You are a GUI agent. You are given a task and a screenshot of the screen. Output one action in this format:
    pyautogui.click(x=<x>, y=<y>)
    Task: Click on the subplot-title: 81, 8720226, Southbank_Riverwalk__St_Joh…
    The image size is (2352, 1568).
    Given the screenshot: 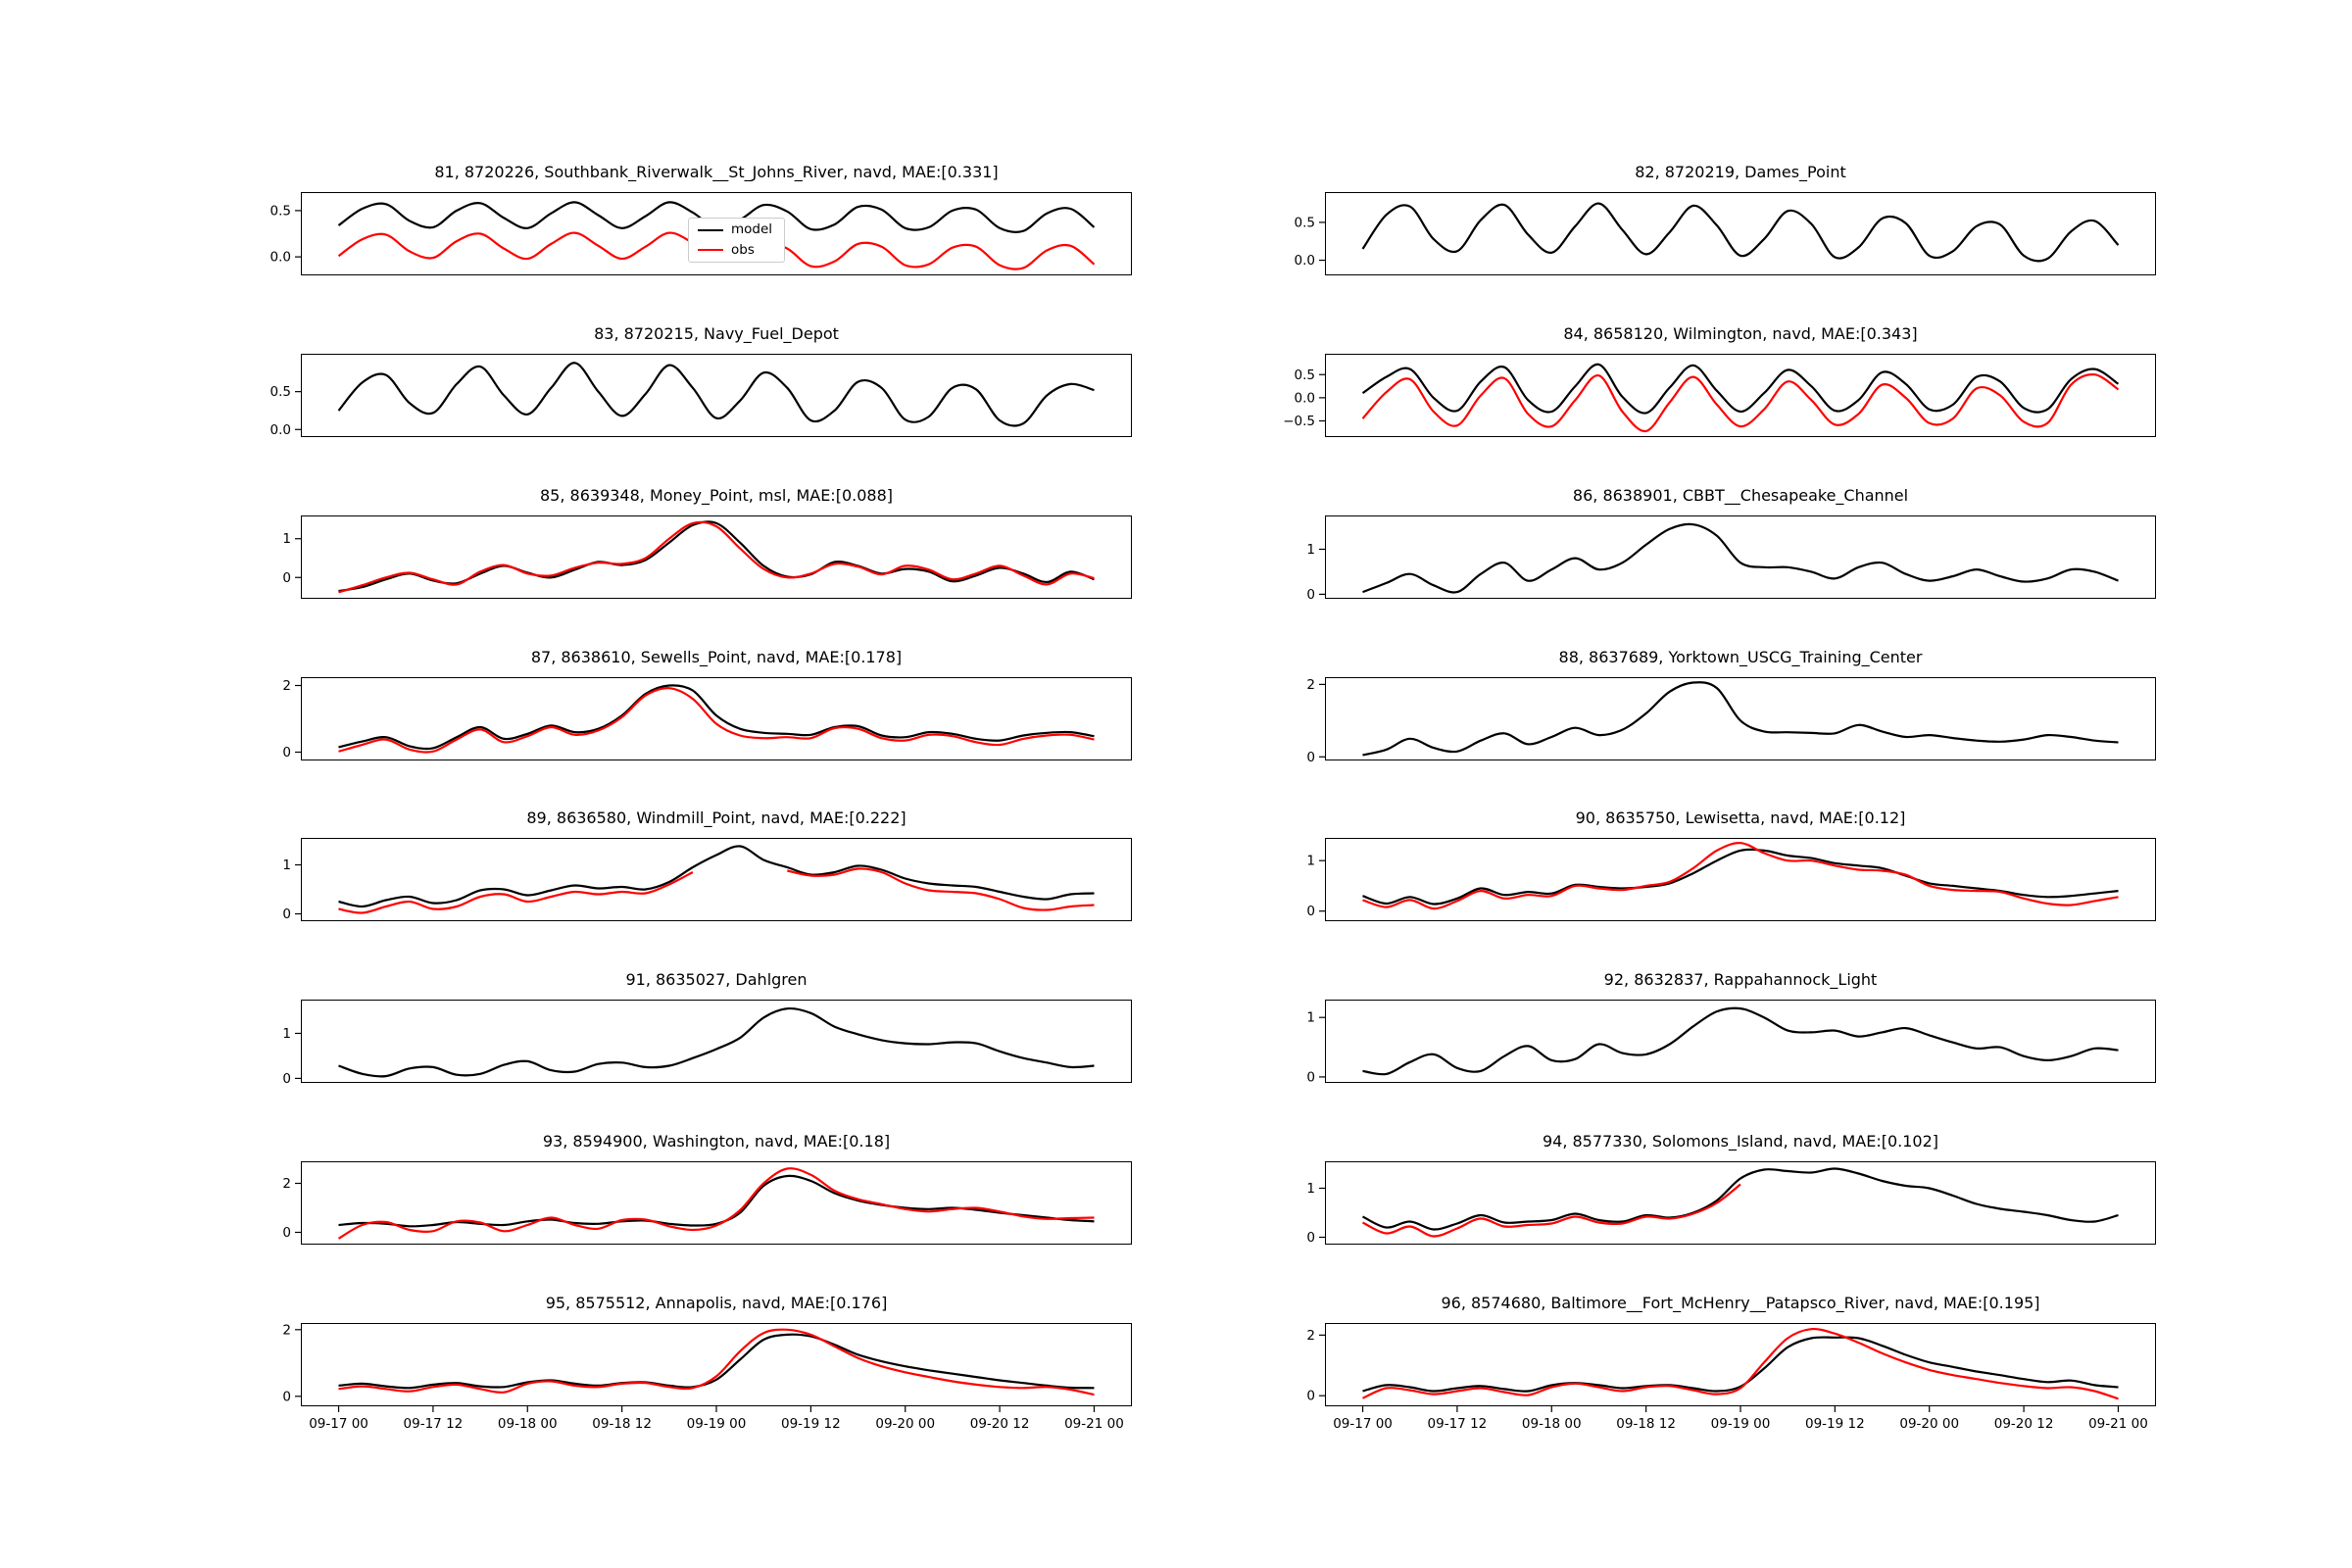 What is the action you would take?
    pyautogui.click(x=716, y=172)
    